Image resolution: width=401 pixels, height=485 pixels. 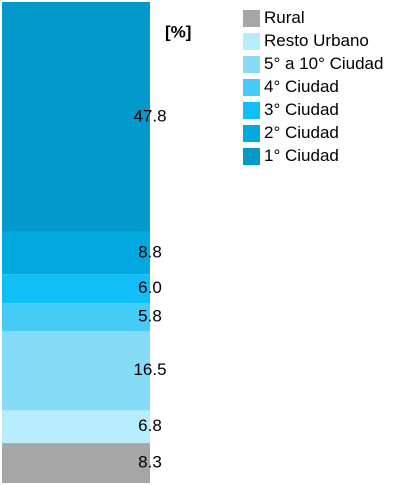 What do you see at coordinates (149, 369) in the screenshot?
I see `value-label: 16.5` at bounding box center [149, 369].